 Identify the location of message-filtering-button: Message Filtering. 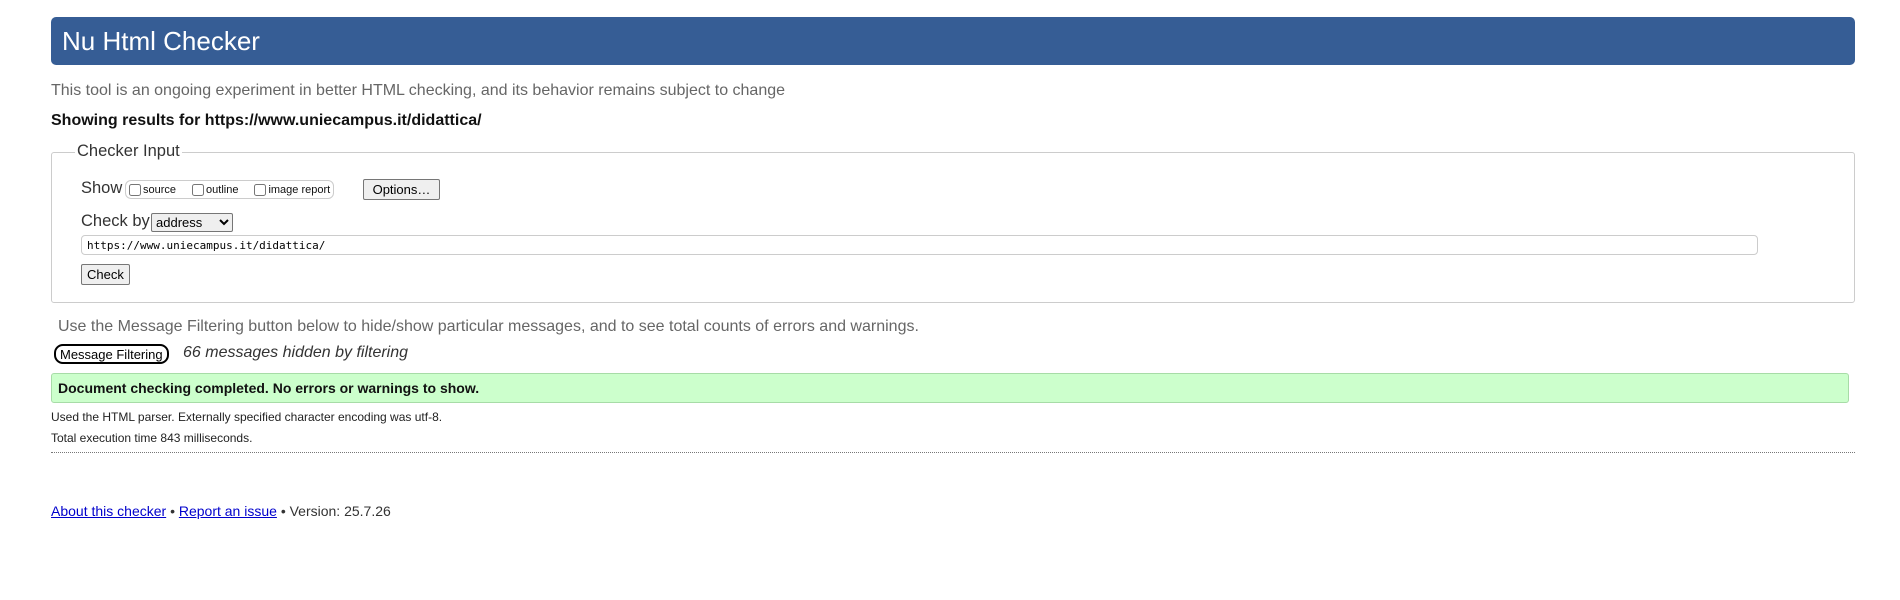
(111, 354).